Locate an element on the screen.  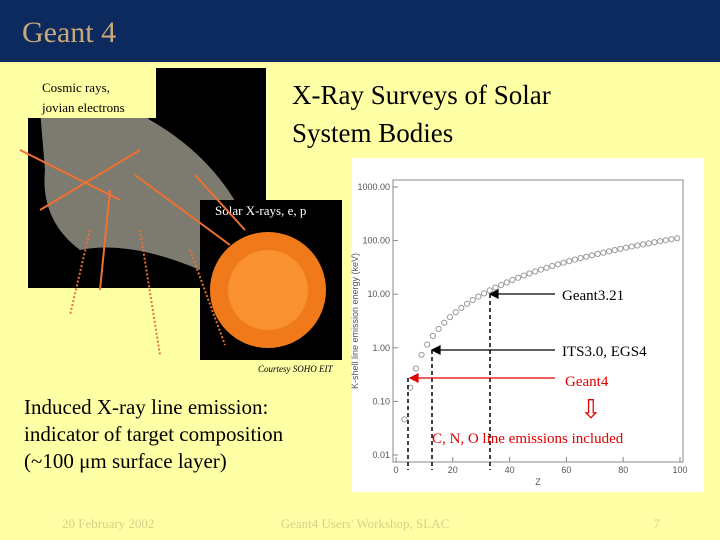
annotation-arrows is located at coordinates (492, 322).